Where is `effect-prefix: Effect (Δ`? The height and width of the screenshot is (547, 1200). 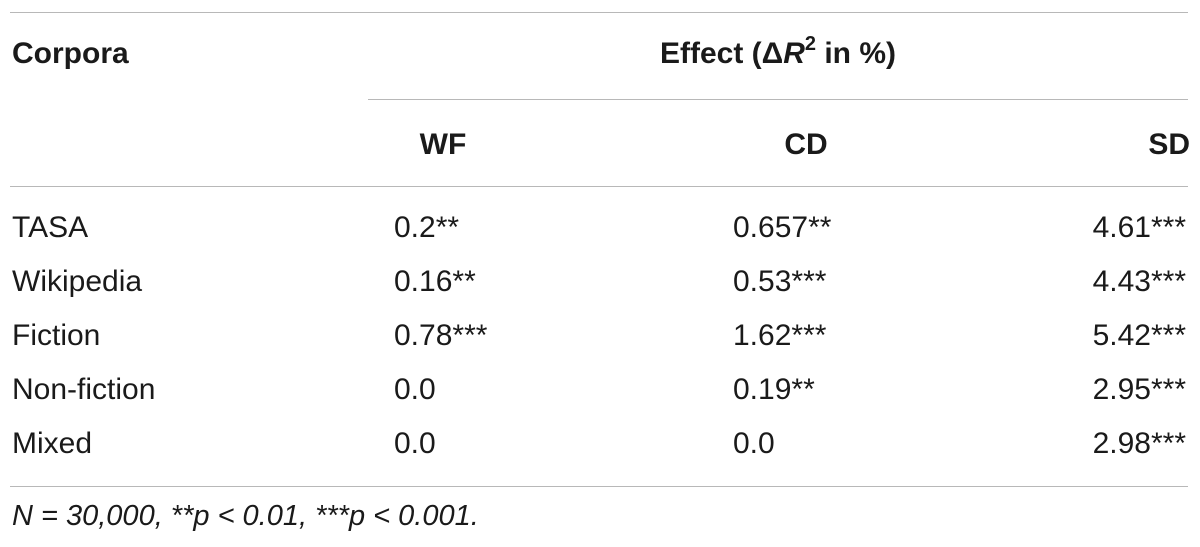
effect-prefix: Effect (Δ is located at coordinates (721, 53).